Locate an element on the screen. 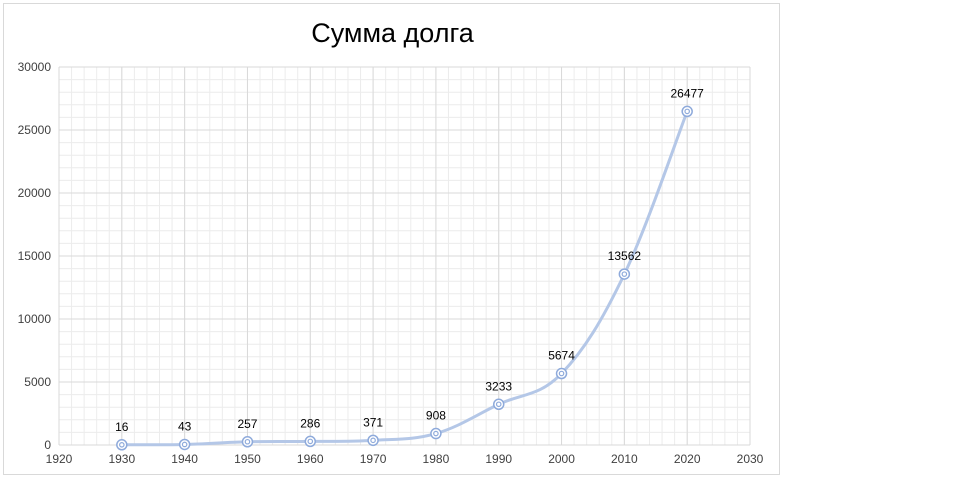  x-tick-label: 1950 is located at coordinates (247, 459).